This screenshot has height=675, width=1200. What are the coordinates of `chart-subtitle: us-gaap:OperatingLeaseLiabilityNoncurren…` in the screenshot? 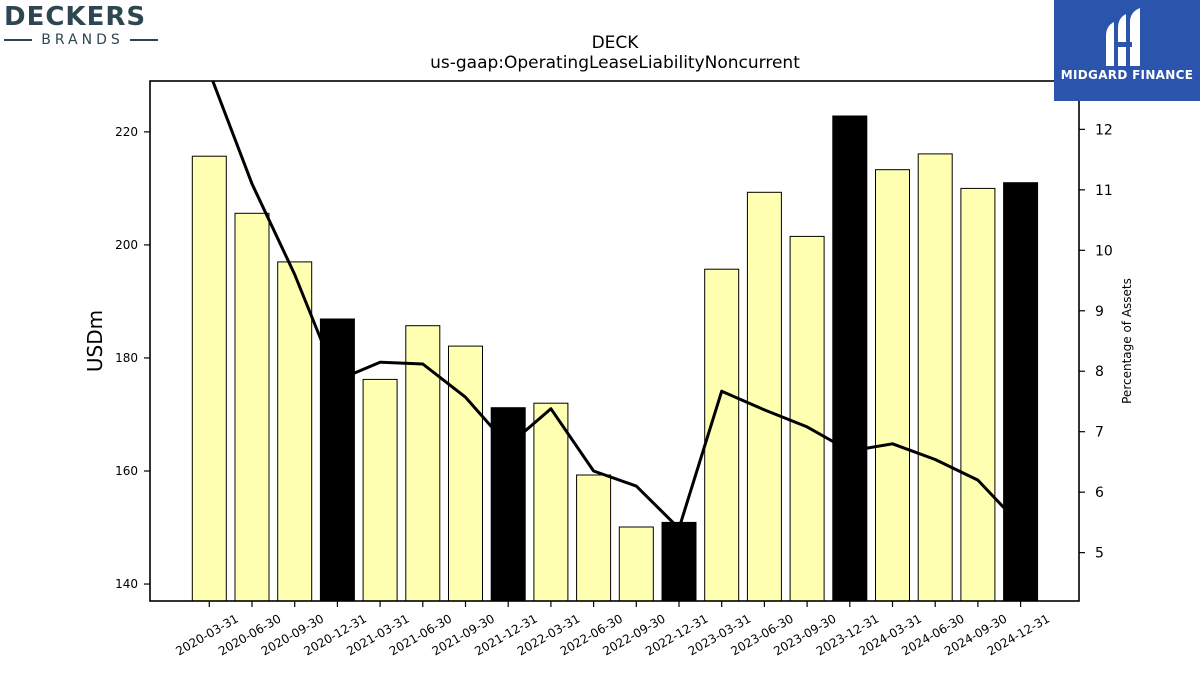 It's located at (615, 63).